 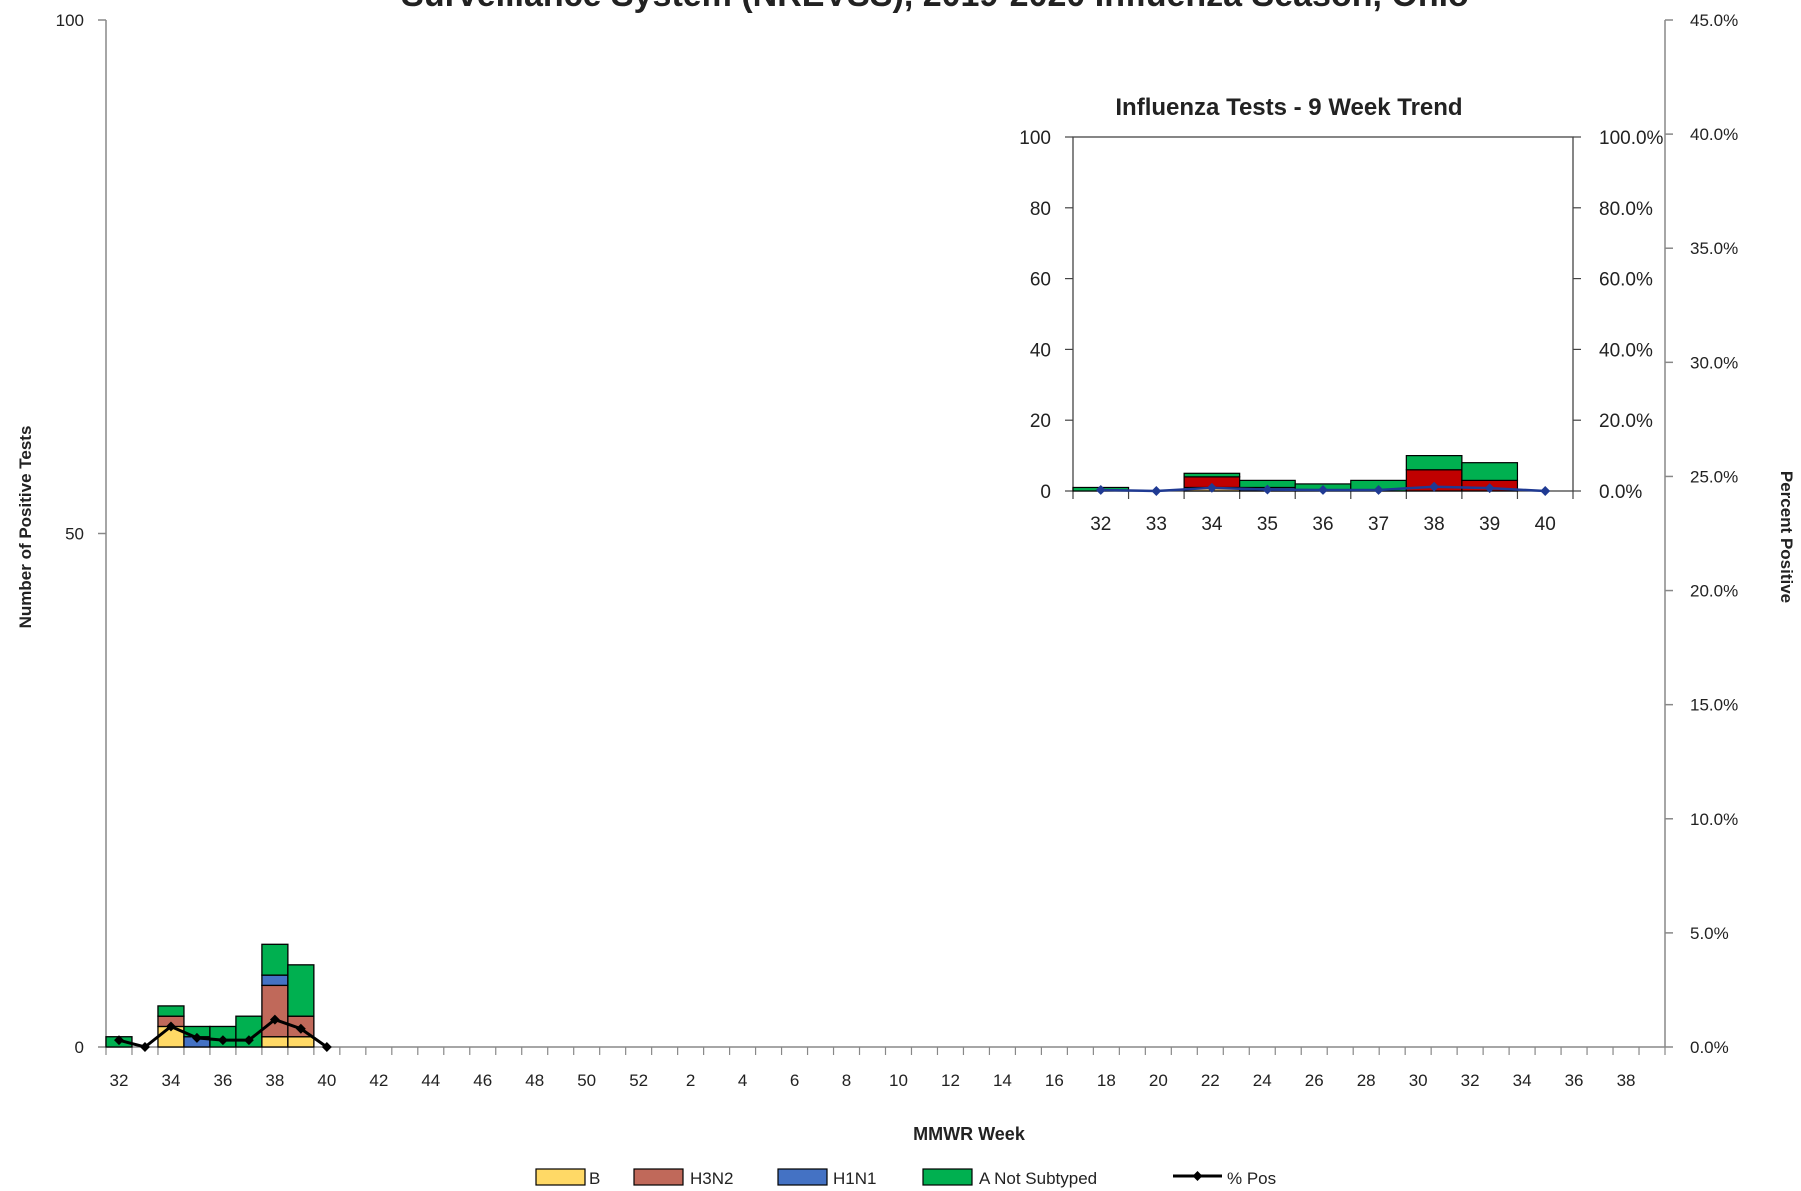 What do you see at coordinates (70, 20) in the screenshot?
I see `y-tick-label: 100` at bounding box center [70, 20].